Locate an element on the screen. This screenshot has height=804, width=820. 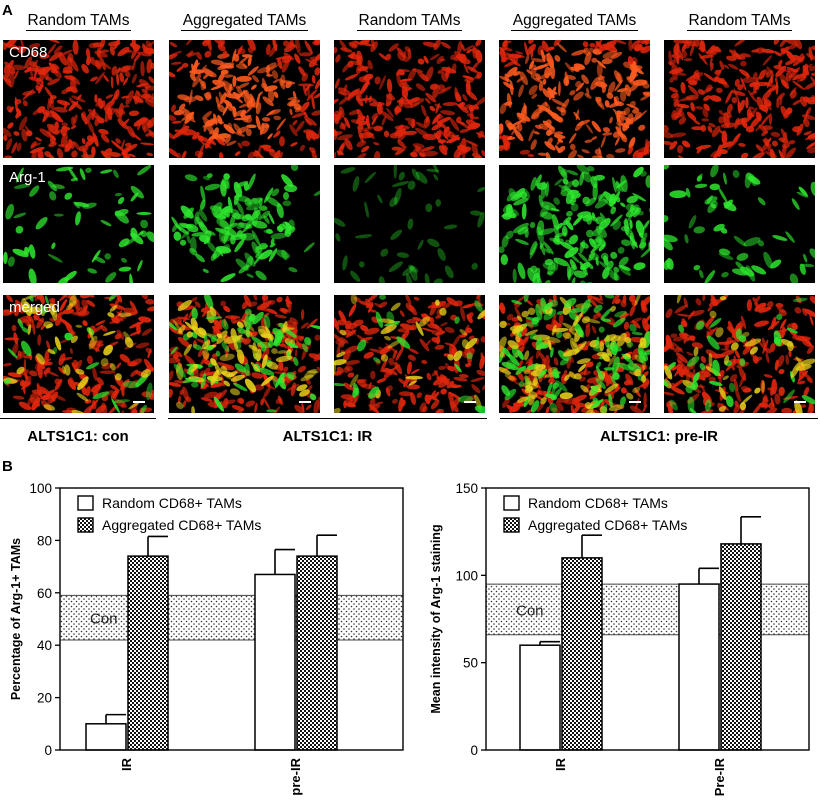
channel-label: CD68 is located at coordinates (28, 52).